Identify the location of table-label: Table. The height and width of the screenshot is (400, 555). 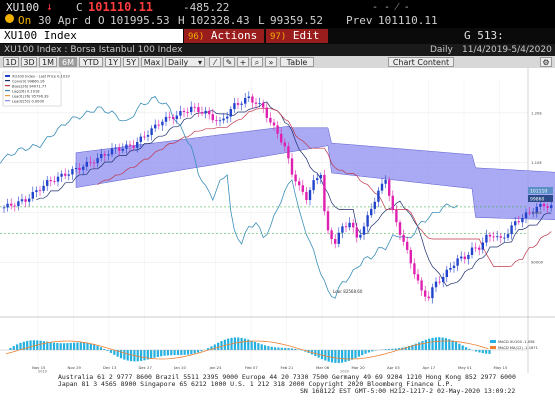
(297, 62).